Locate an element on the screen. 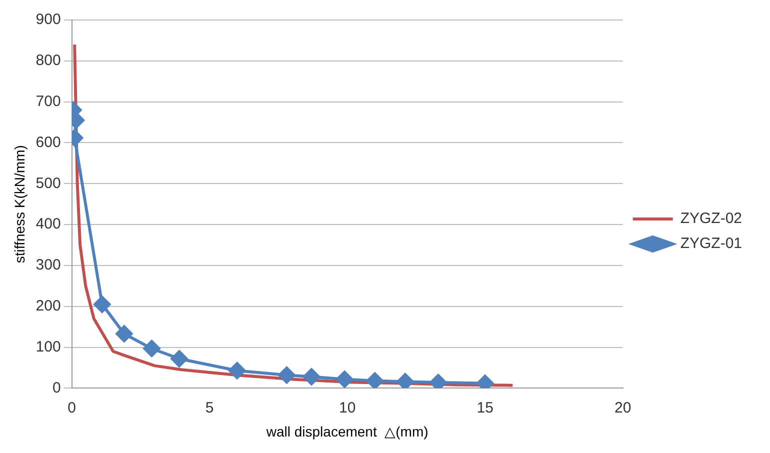  y-tick-label: 800 is located at coordinates (48, 61).